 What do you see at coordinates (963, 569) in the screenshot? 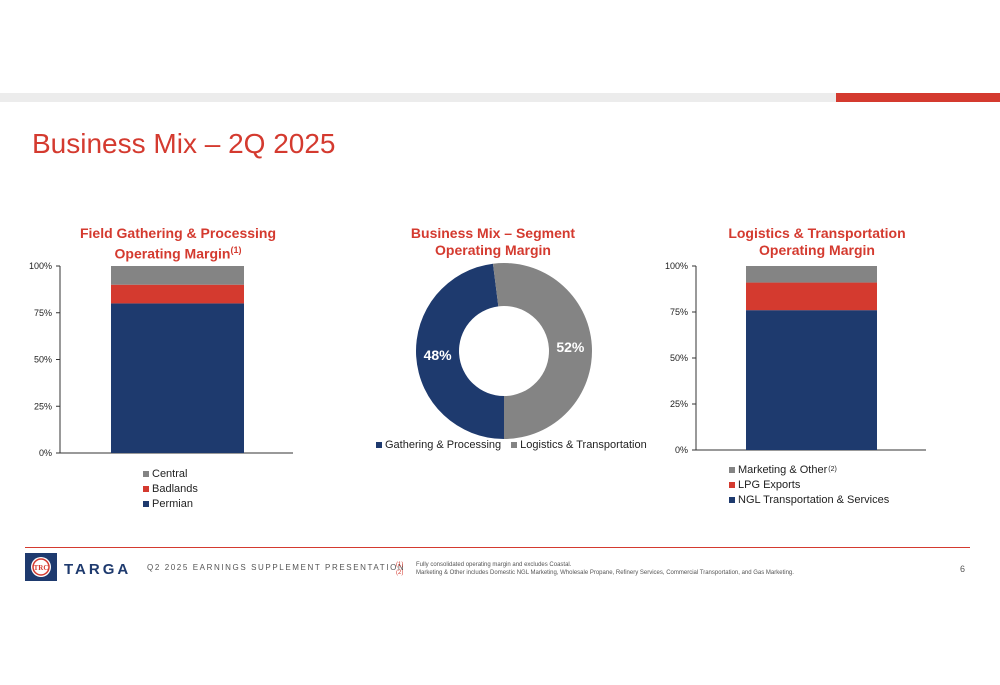
I see `page-number: 6` at bounding box center [963, 569].